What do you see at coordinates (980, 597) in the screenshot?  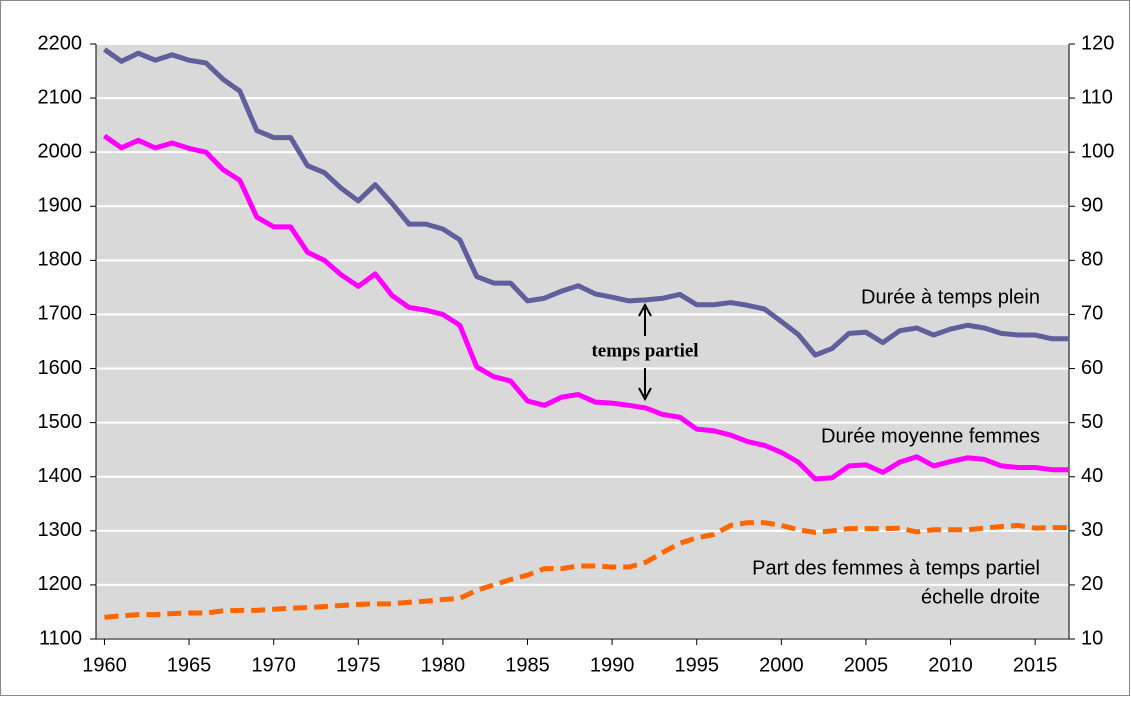 I see `annotation: échelle droite` at bounding box center [980, 597].